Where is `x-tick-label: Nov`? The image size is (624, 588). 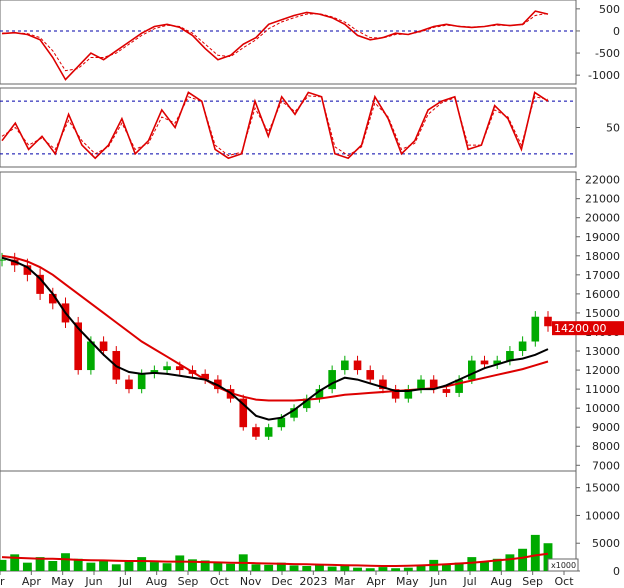 x-tick-label: Nov is located at coordinates (251, 581).